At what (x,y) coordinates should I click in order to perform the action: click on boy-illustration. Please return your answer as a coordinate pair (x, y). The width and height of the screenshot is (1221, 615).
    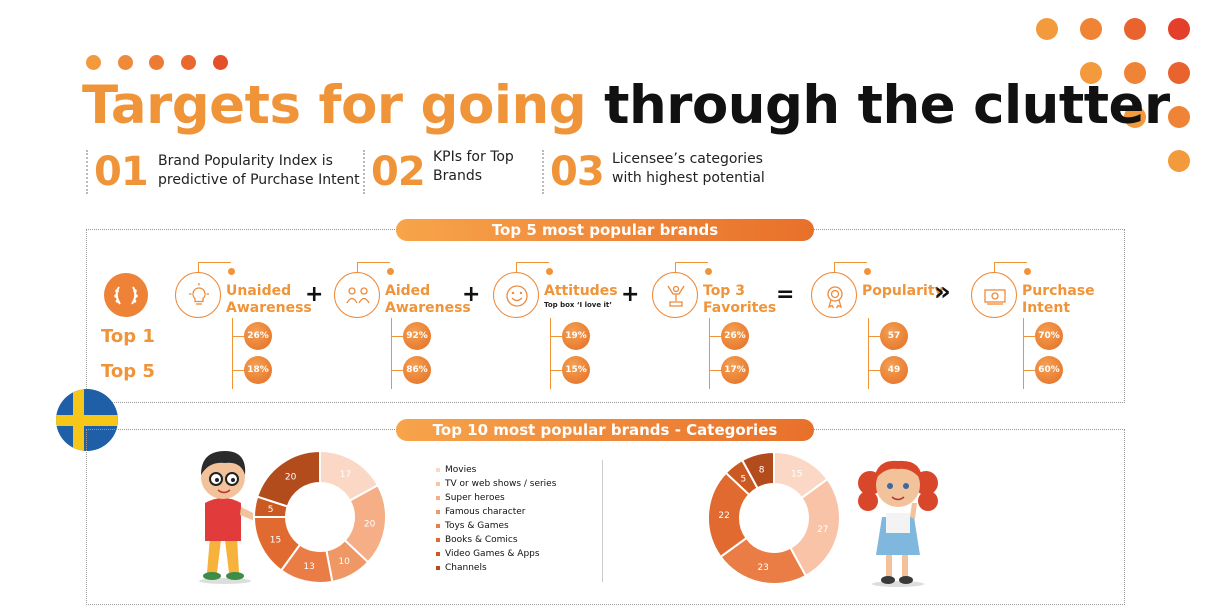
    Looking at the image, I should click on (228, 517).